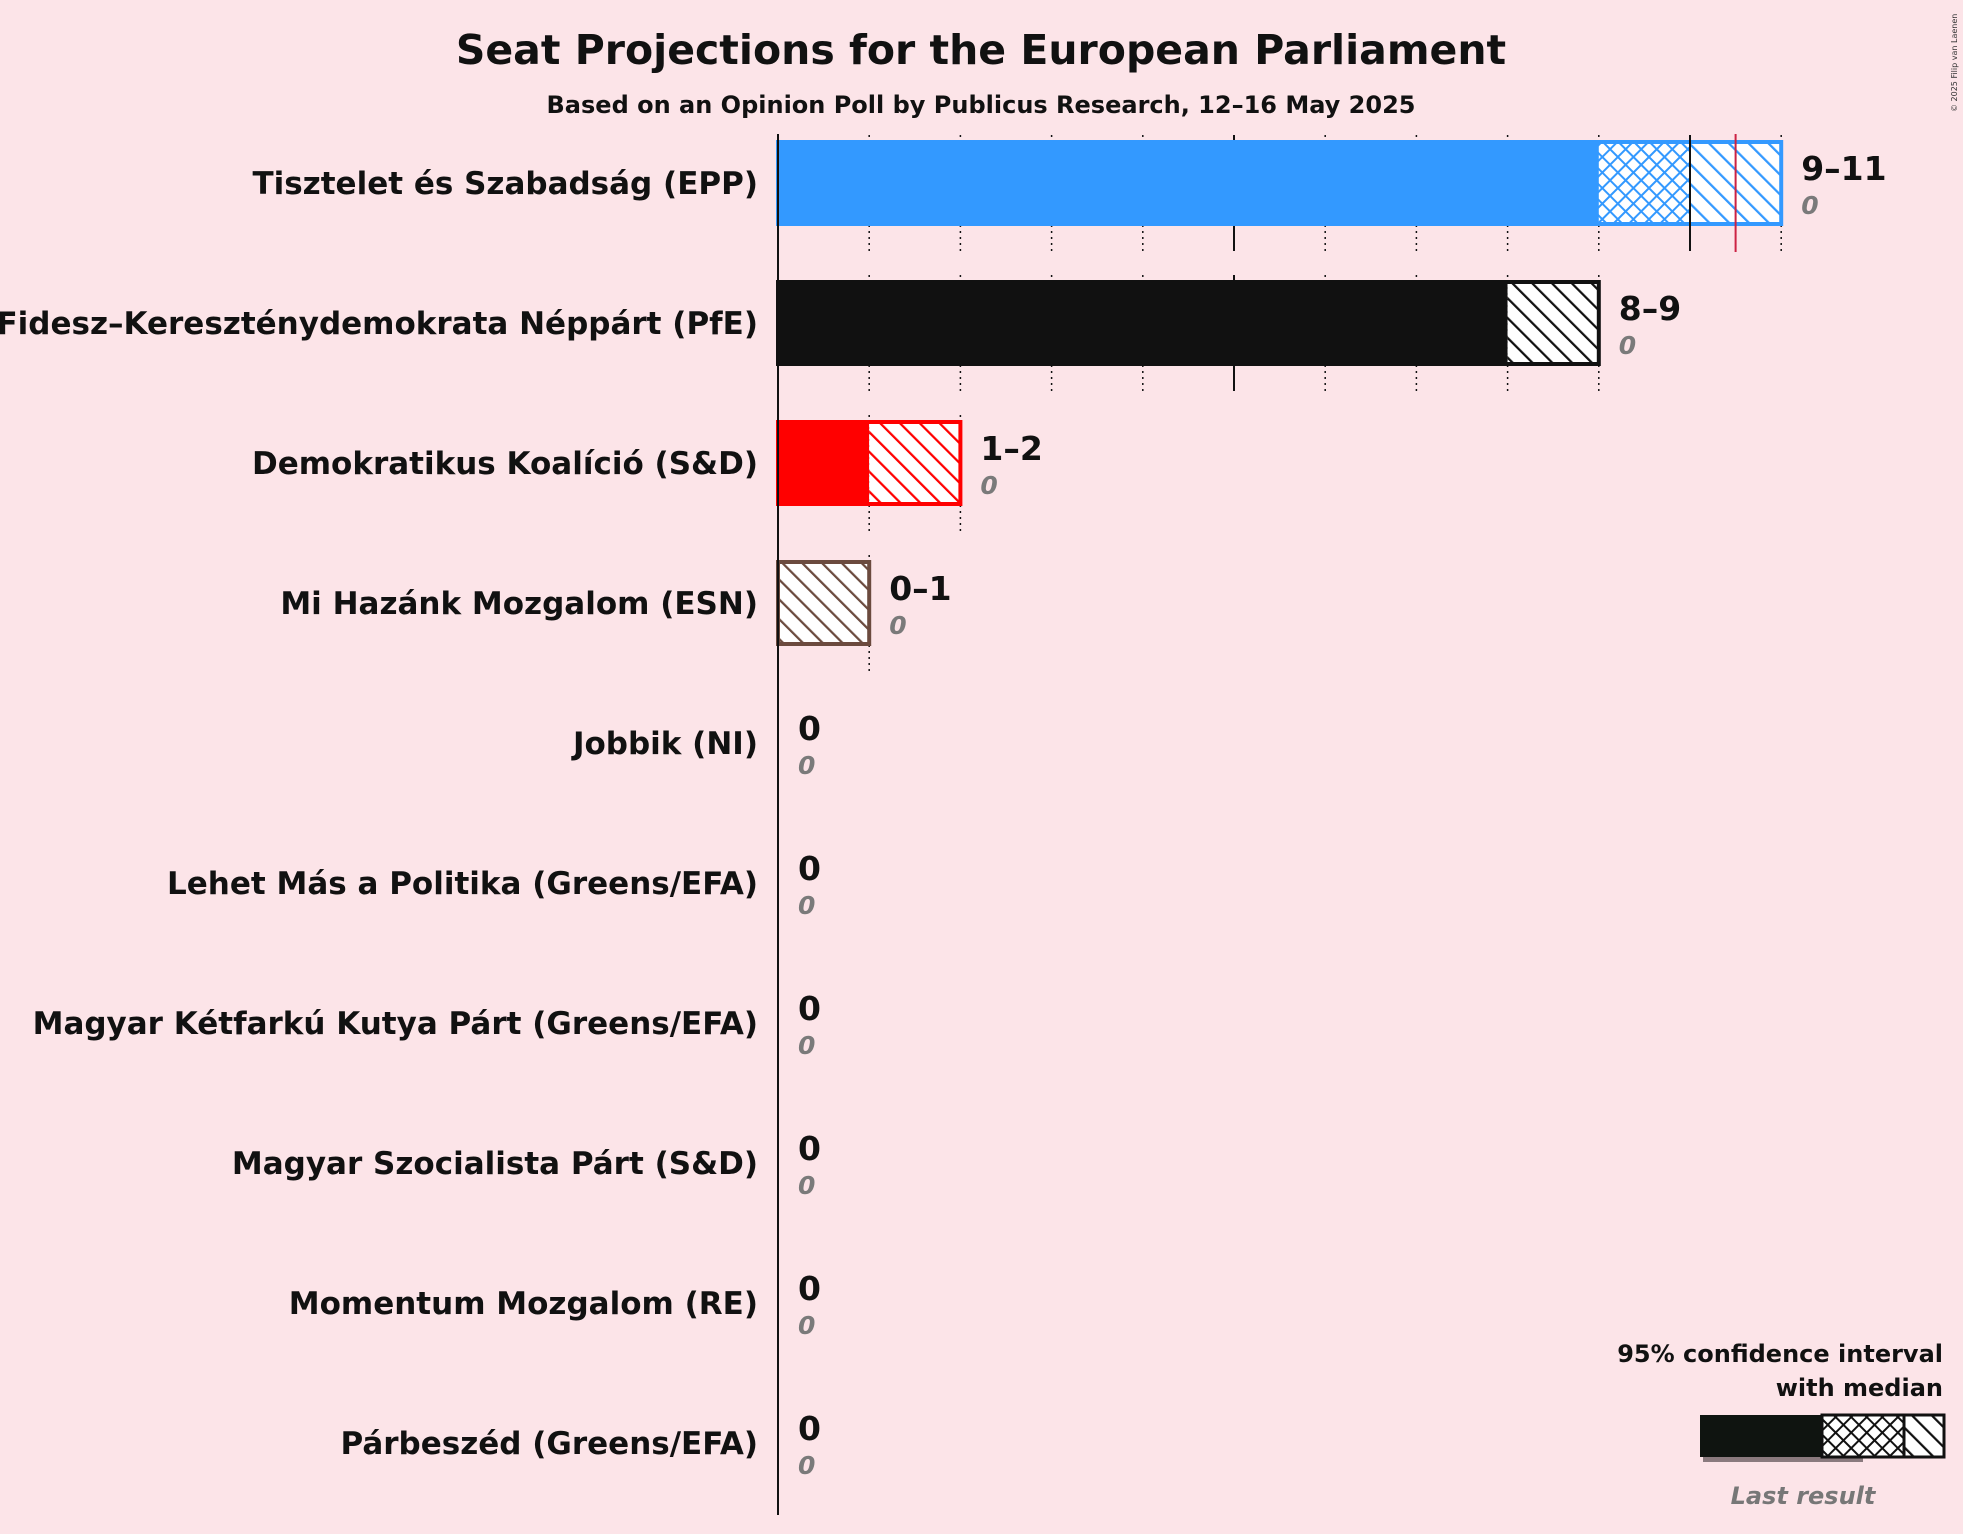 This screenshot has width=1963, height=1534. I want to click on range-label: 1–2, so click(1011, 448).